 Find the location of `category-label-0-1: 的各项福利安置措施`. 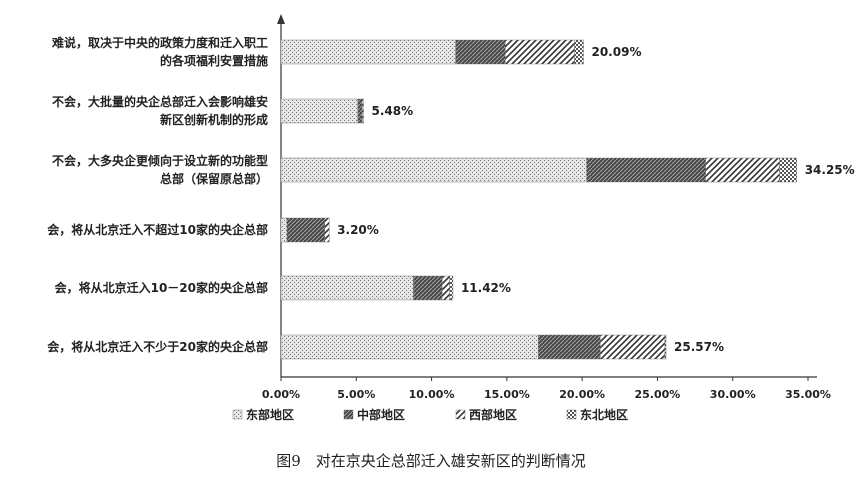

category-label-0-1: 的各项福利安置措施 is located at coordinates (214, 60).